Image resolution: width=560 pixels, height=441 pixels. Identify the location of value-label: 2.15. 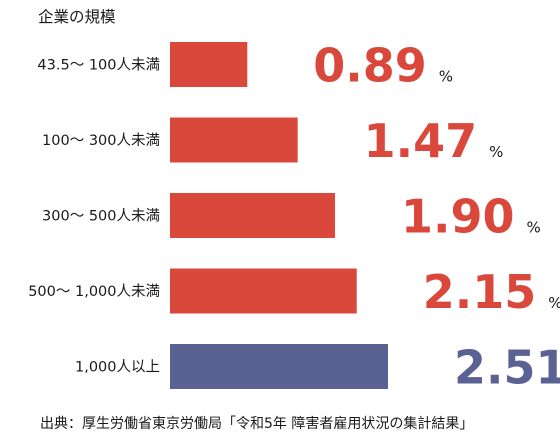
(479, 292).